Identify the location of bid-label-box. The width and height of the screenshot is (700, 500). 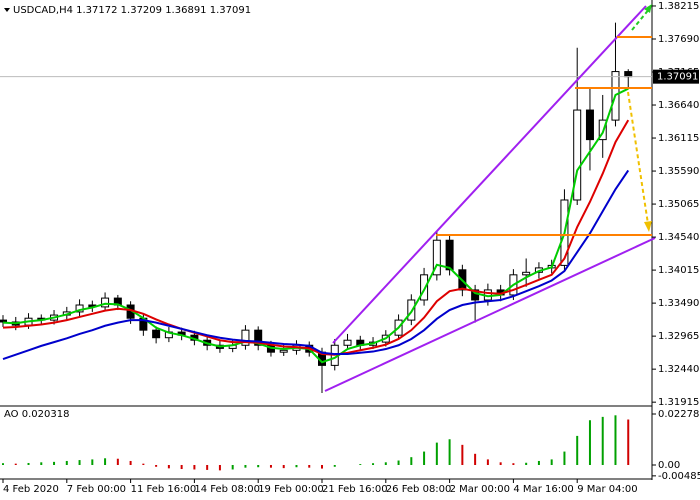
(676, 76).